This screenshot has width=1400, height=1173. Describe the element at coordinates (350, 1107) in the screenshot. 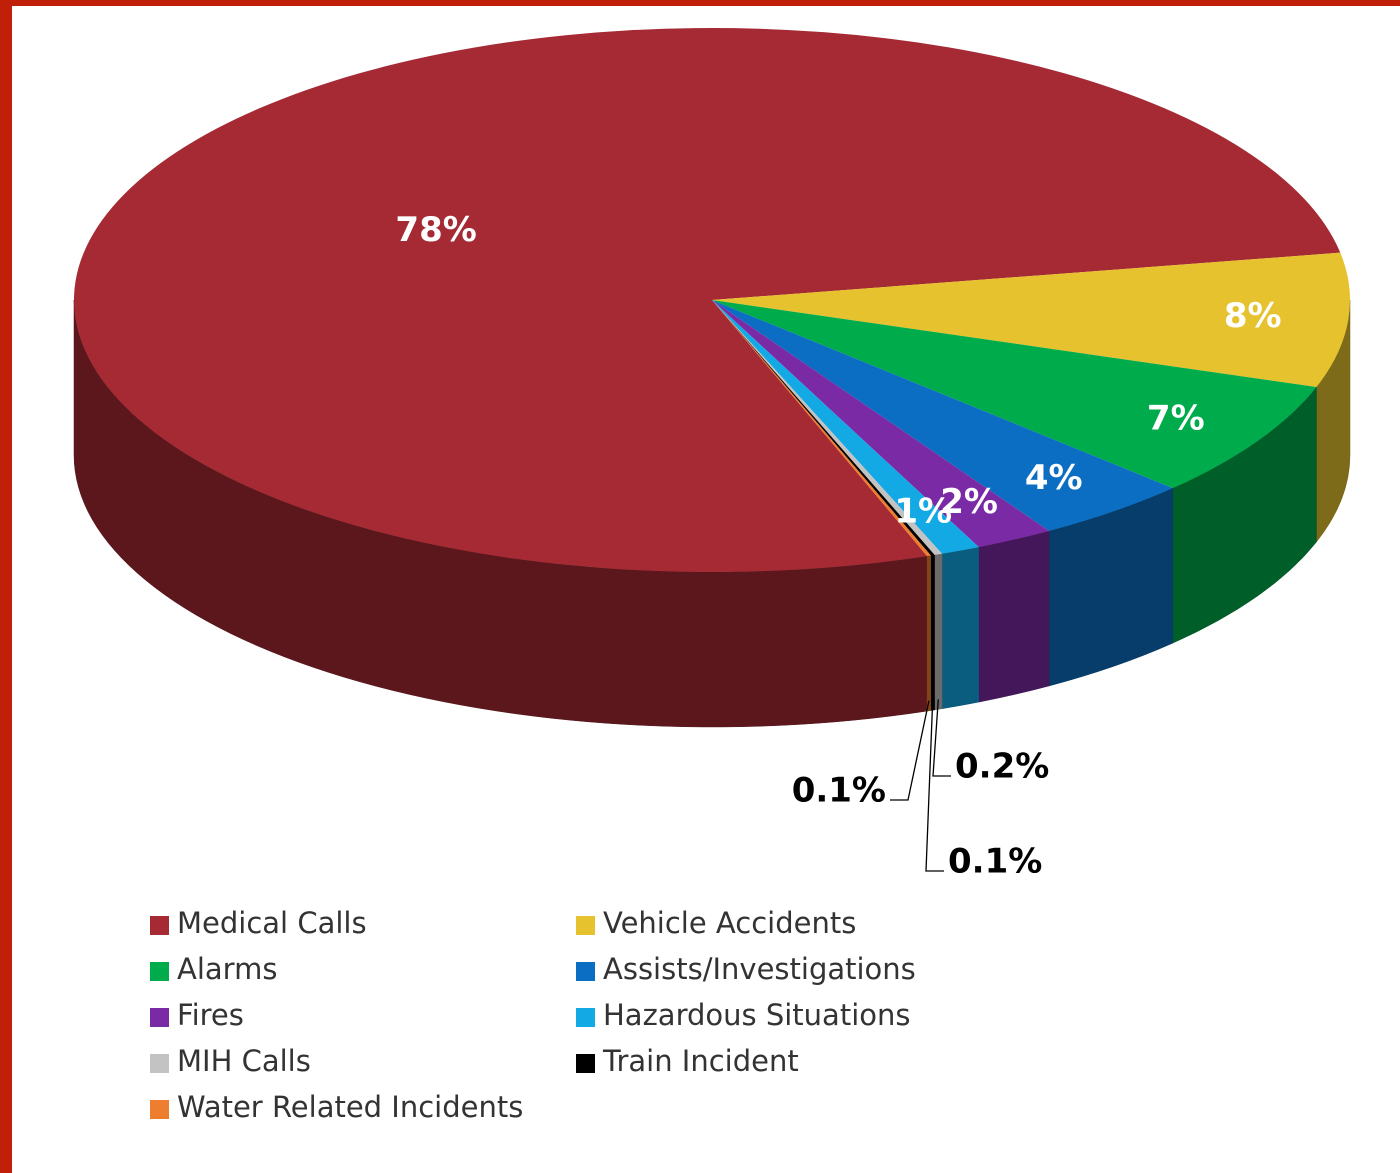

I see `legend-label: Water Related Incidents` at that location.